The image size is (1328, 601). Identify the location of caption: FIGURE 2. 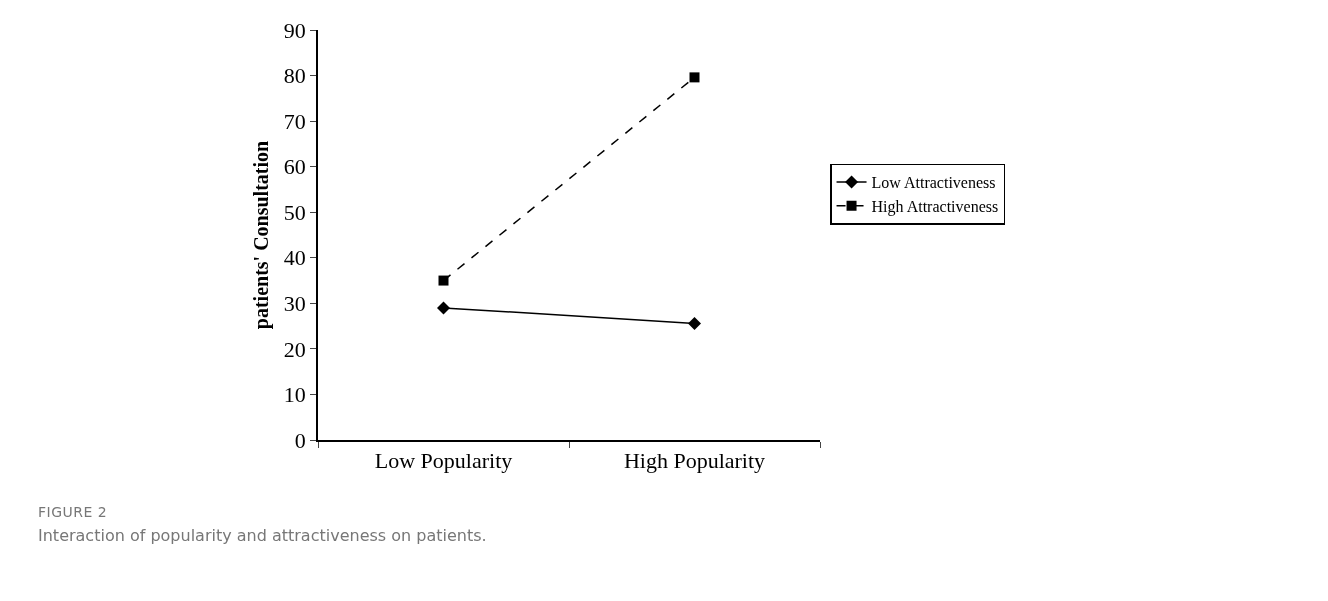
(73, 512).